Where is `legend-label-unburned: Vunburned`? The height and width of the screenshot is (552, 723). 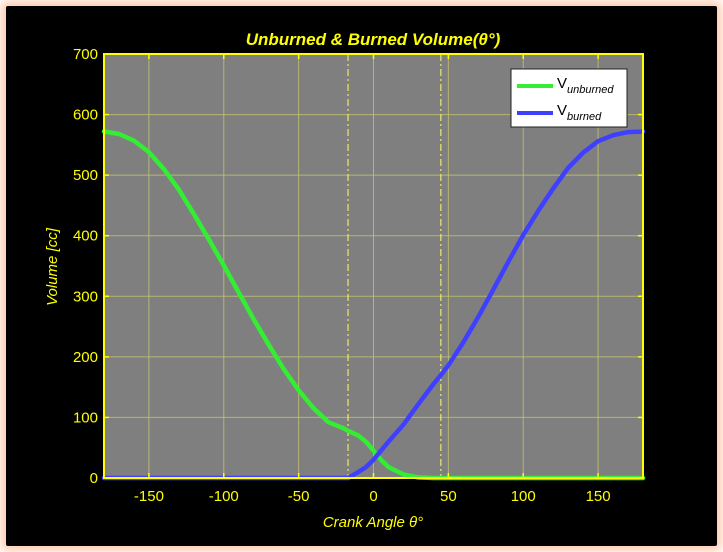 legend-label-unburned: Vunburned is located at coordinates (585, 85).